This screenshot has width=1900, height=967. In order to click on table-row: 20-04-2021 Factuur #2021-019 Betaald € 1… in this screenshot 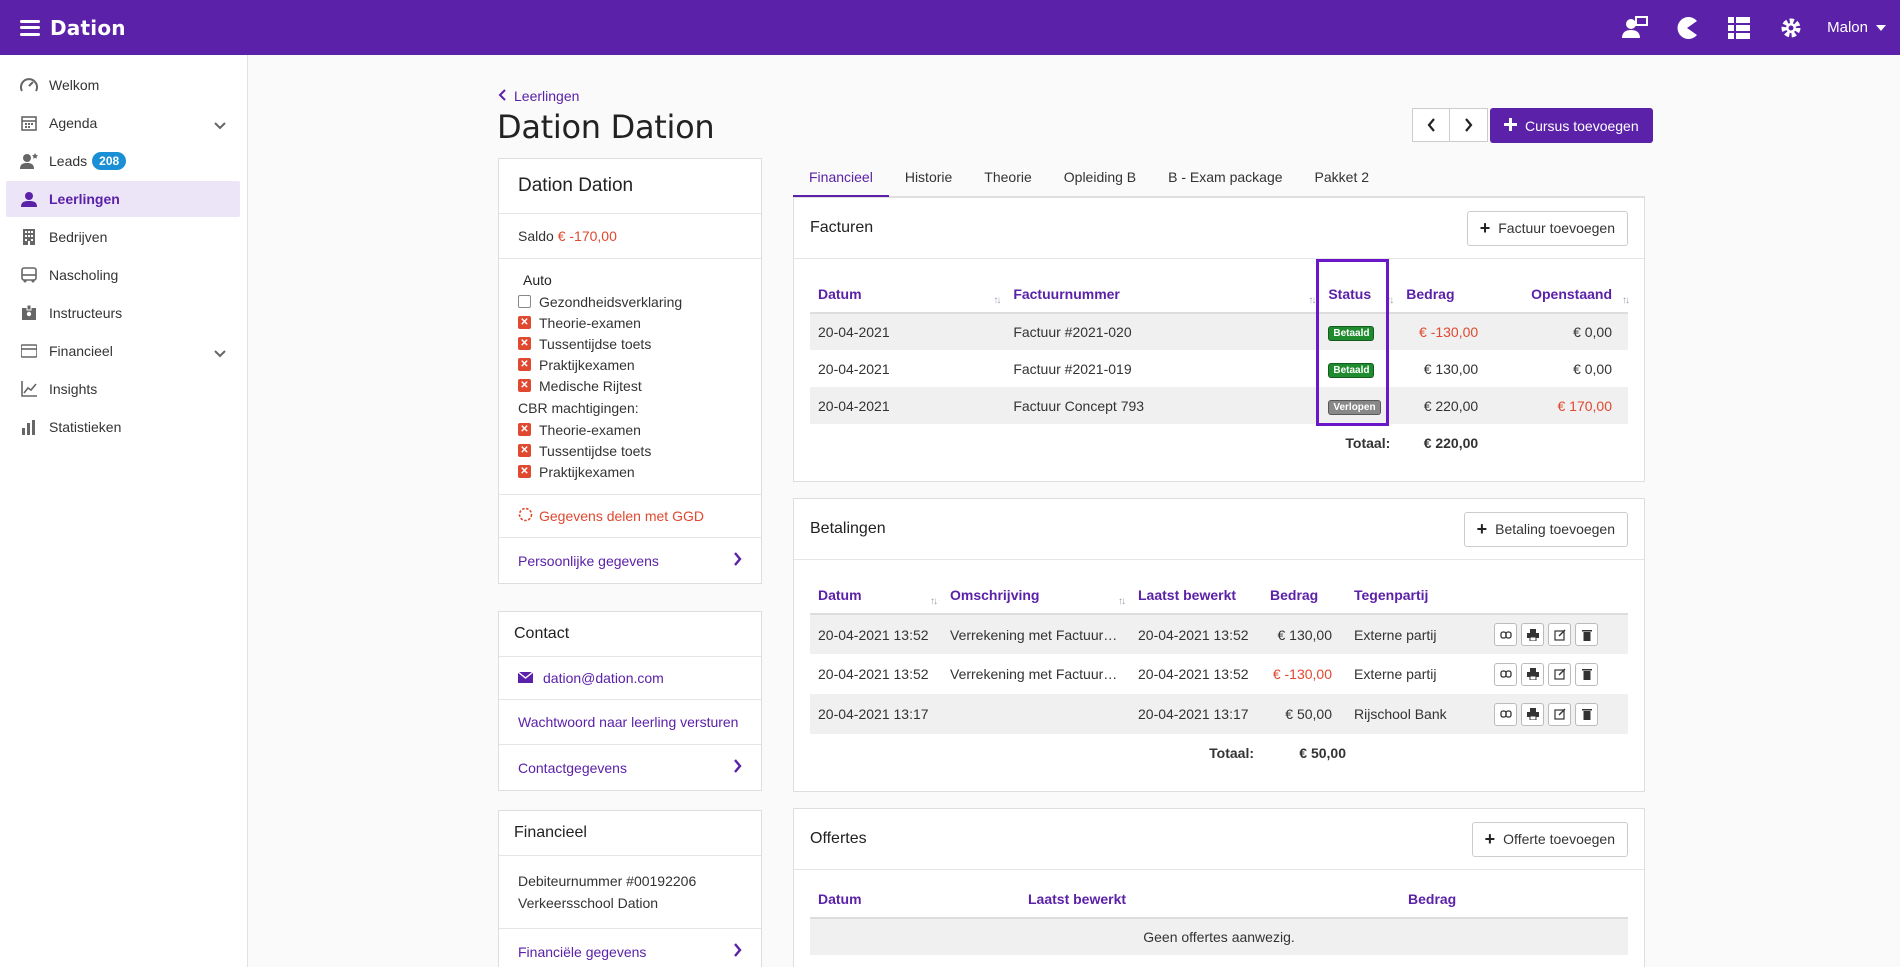, I will do `click(1219, 368)`.